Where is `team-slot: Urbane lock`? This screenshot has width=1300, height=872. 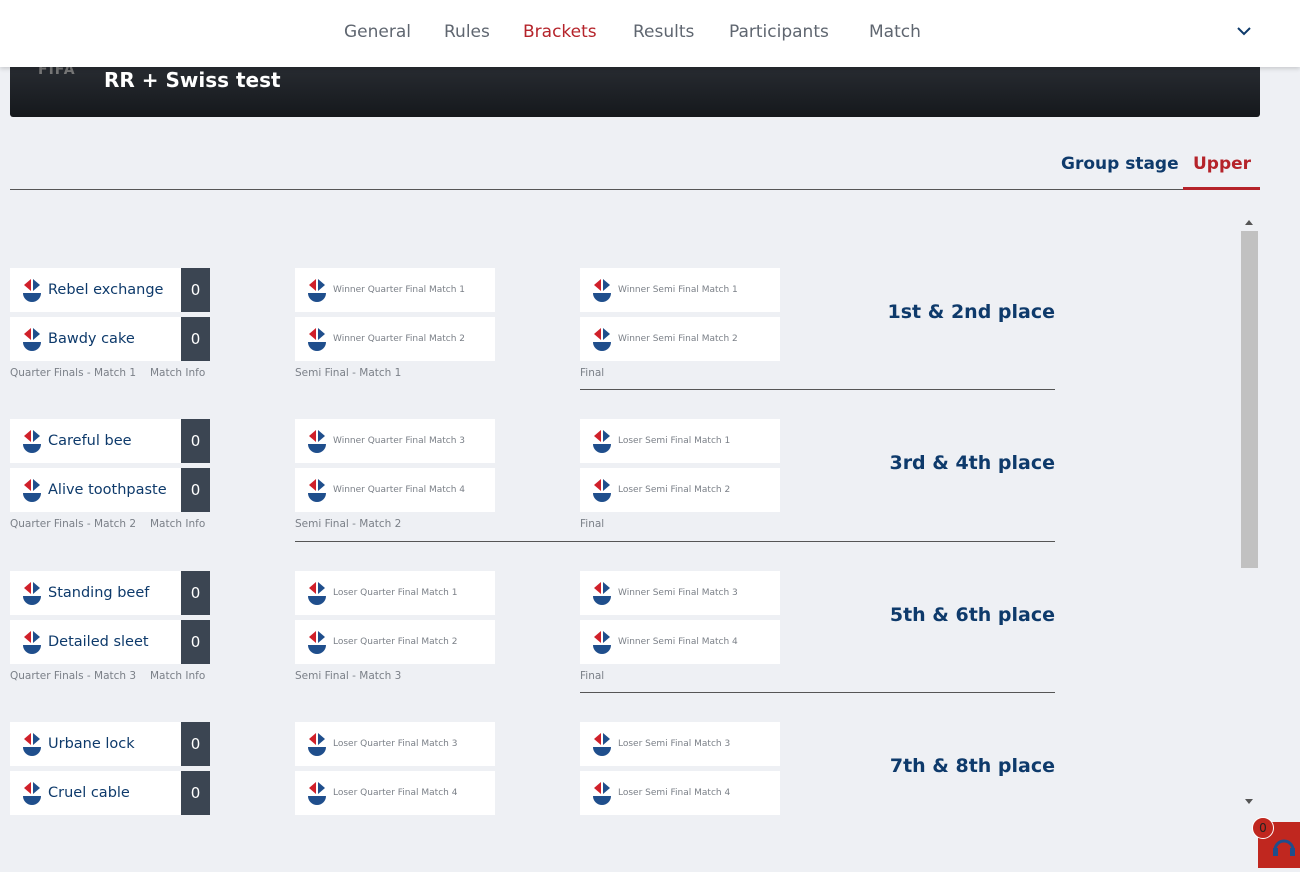 team-slot: Urbane lock is located at coordinates (95, 743).